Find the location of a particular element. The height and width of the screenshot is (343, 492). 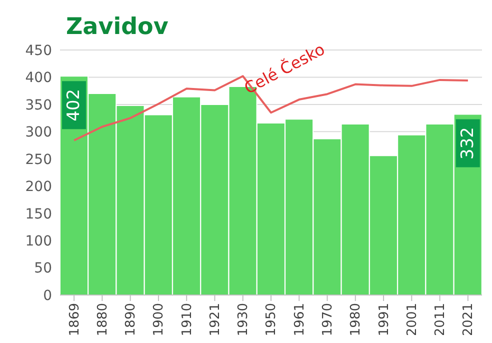

y-tick-label: 350 is located at coordinates (38, 105).